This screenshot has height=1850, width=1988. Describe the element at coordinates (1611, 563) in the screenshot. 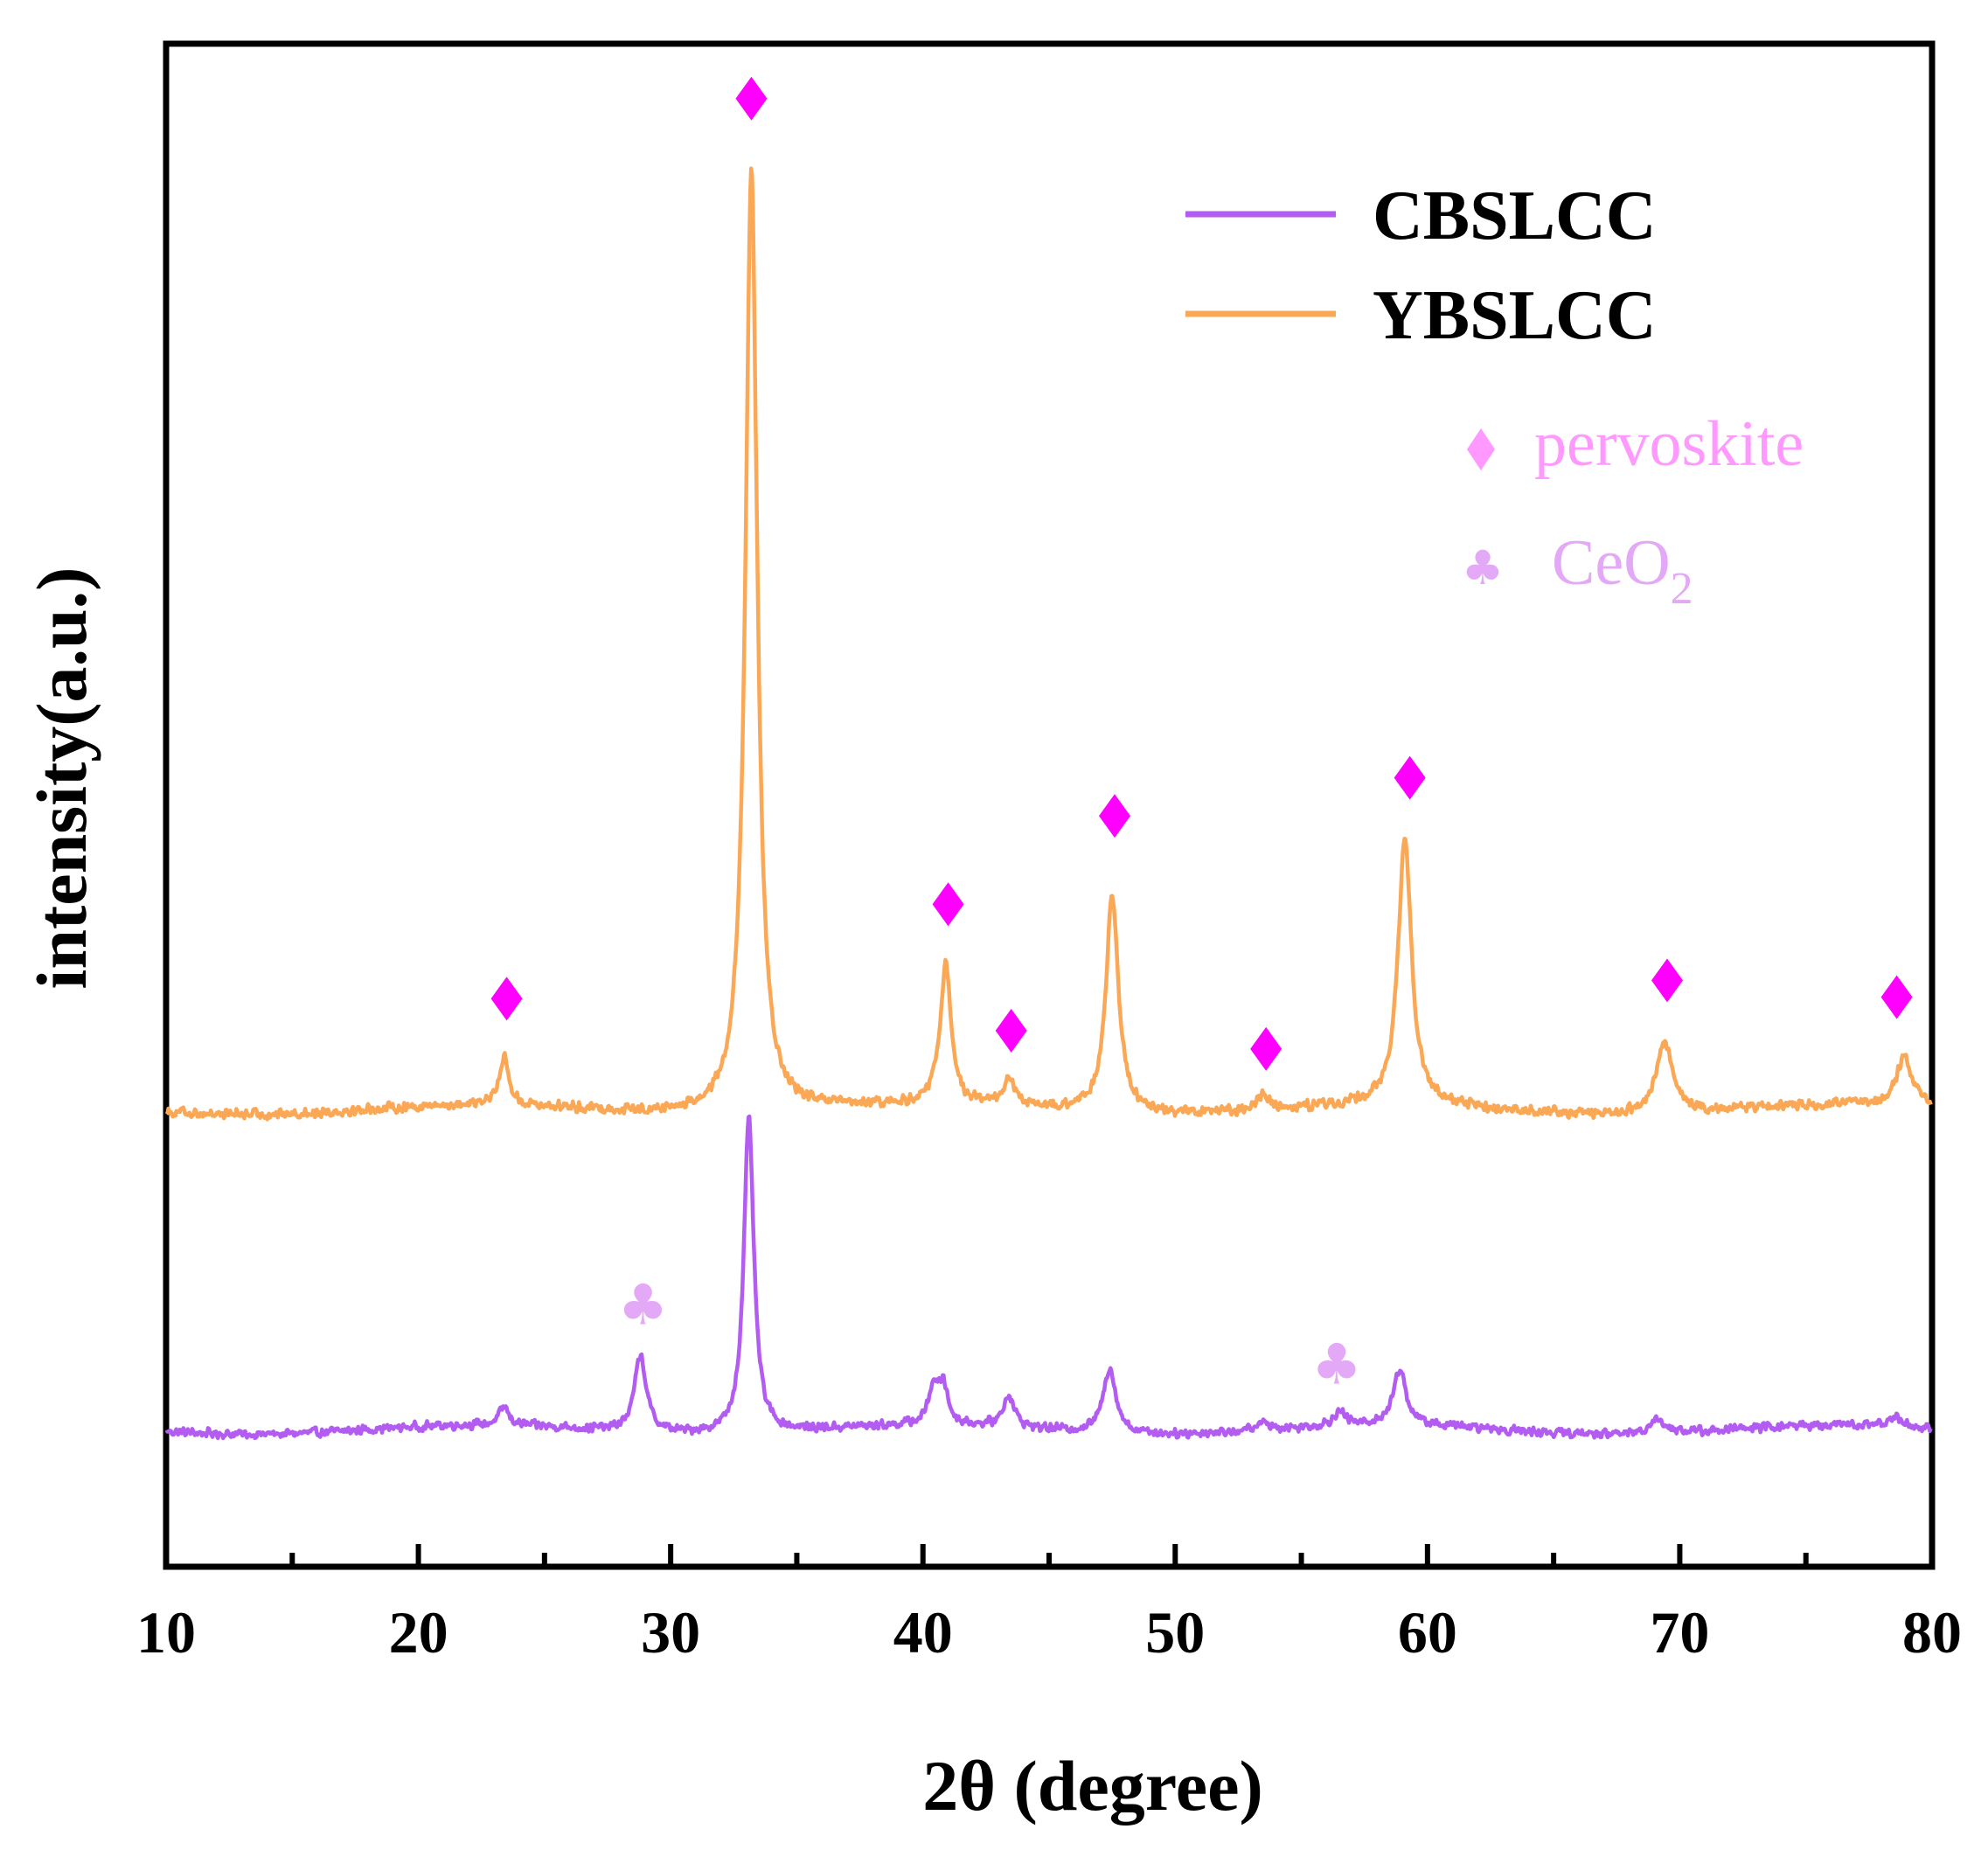

I see `ceo2-base: CeO` at that location.